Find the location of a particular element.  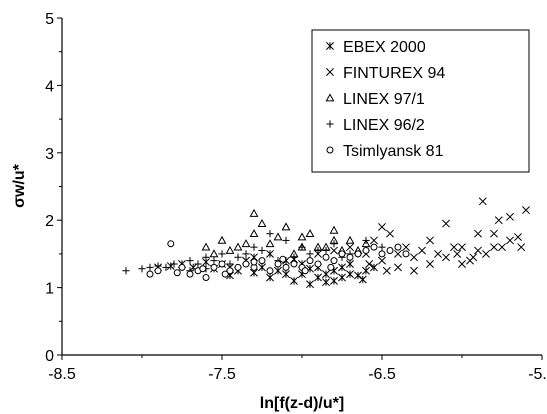

y-tick-label: 3 is located at coordinates (49, 154).